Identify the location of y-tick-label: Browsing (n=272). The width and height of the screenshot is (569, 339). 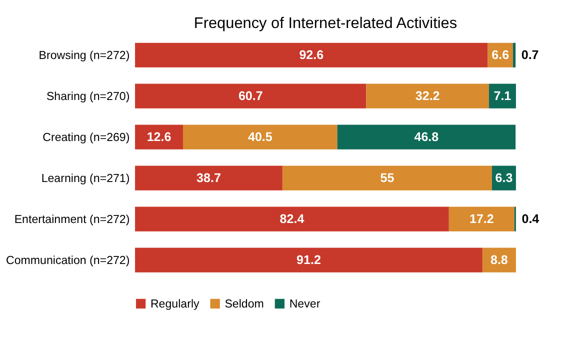
(84, 56).